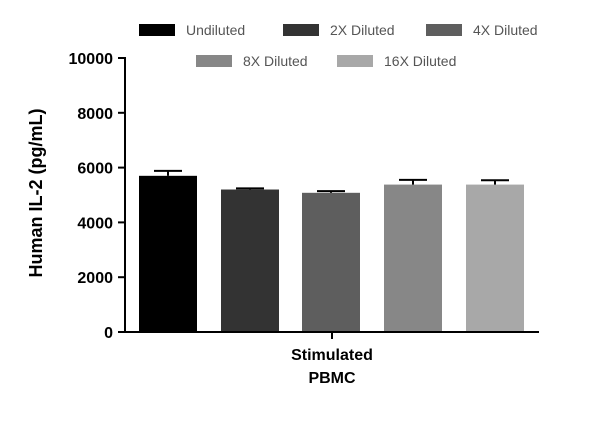  I want to click on y-axis-ticks: 0 2000 4000 6000 8000 10000, so click(97, 196).